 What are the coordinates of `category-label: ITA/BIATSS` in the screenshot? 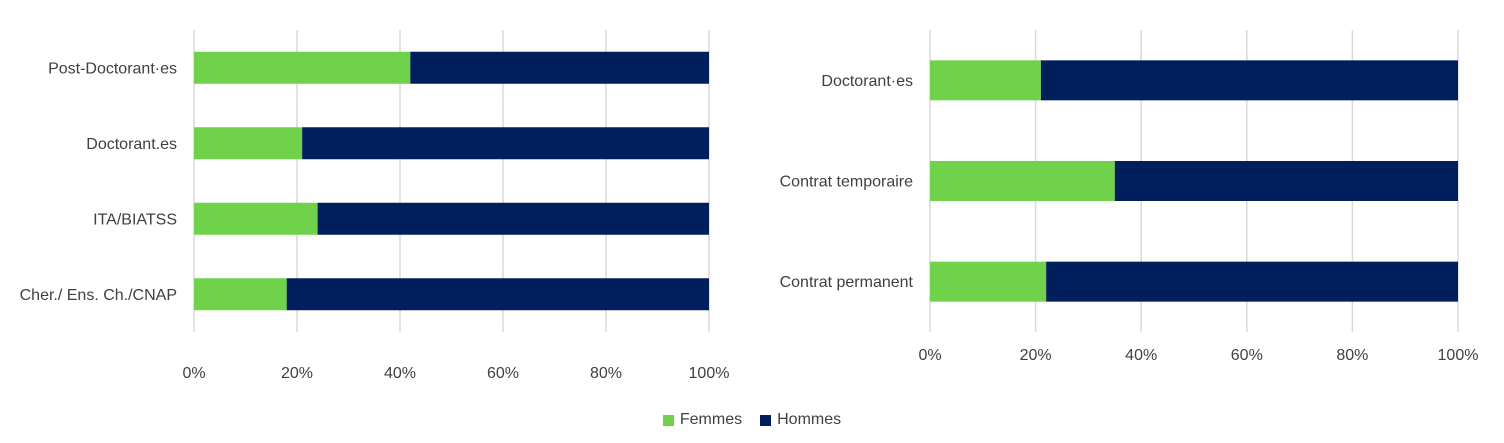 It's located at (135, 219).